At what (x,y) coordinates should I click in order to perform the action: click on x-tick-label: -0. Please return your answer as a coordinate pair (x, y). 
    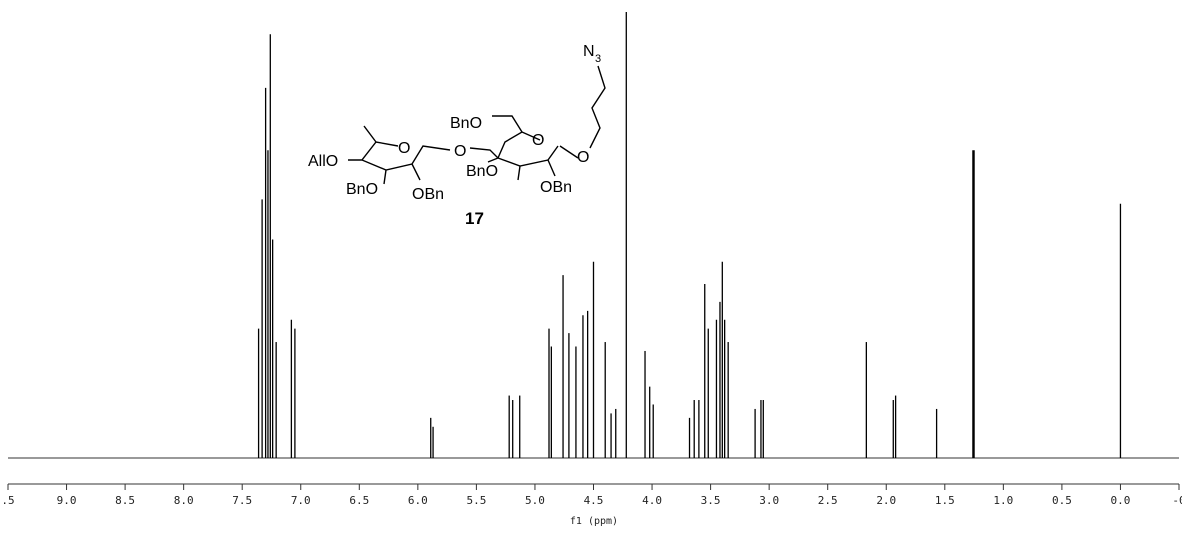
    Looking at the image, I should click on (1177, 500).